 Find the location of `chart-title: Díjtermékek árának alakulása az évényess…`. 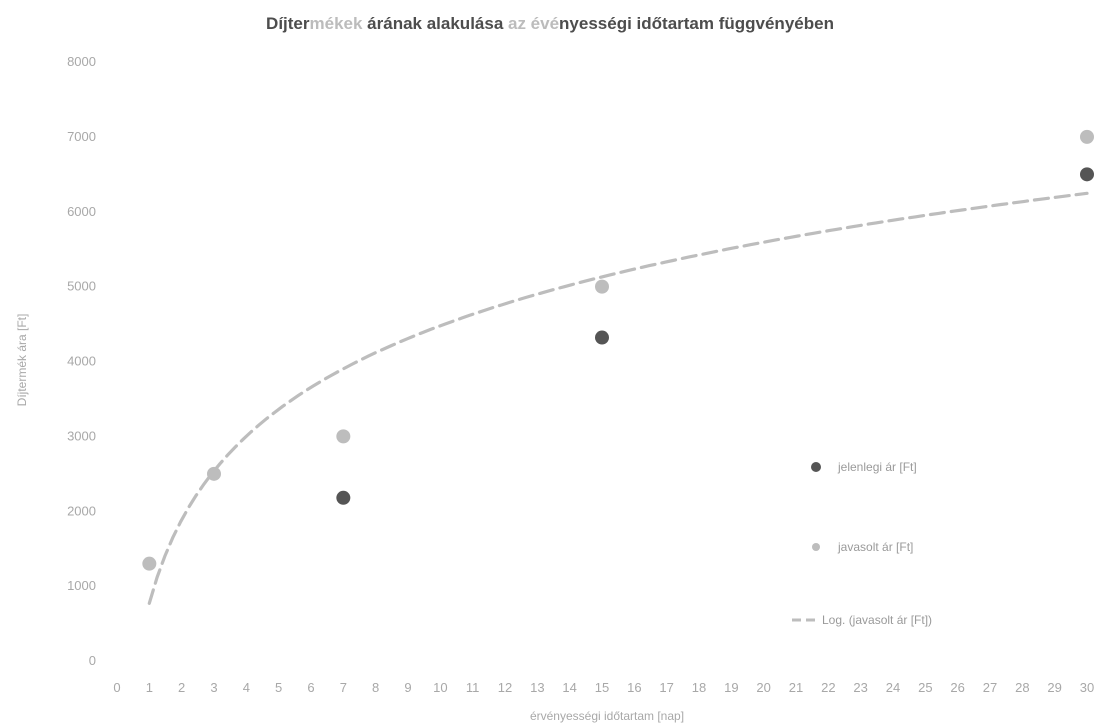

chart-title: Díjtermékek árának alakulása az évényess… is located at coordinates (550, 24).